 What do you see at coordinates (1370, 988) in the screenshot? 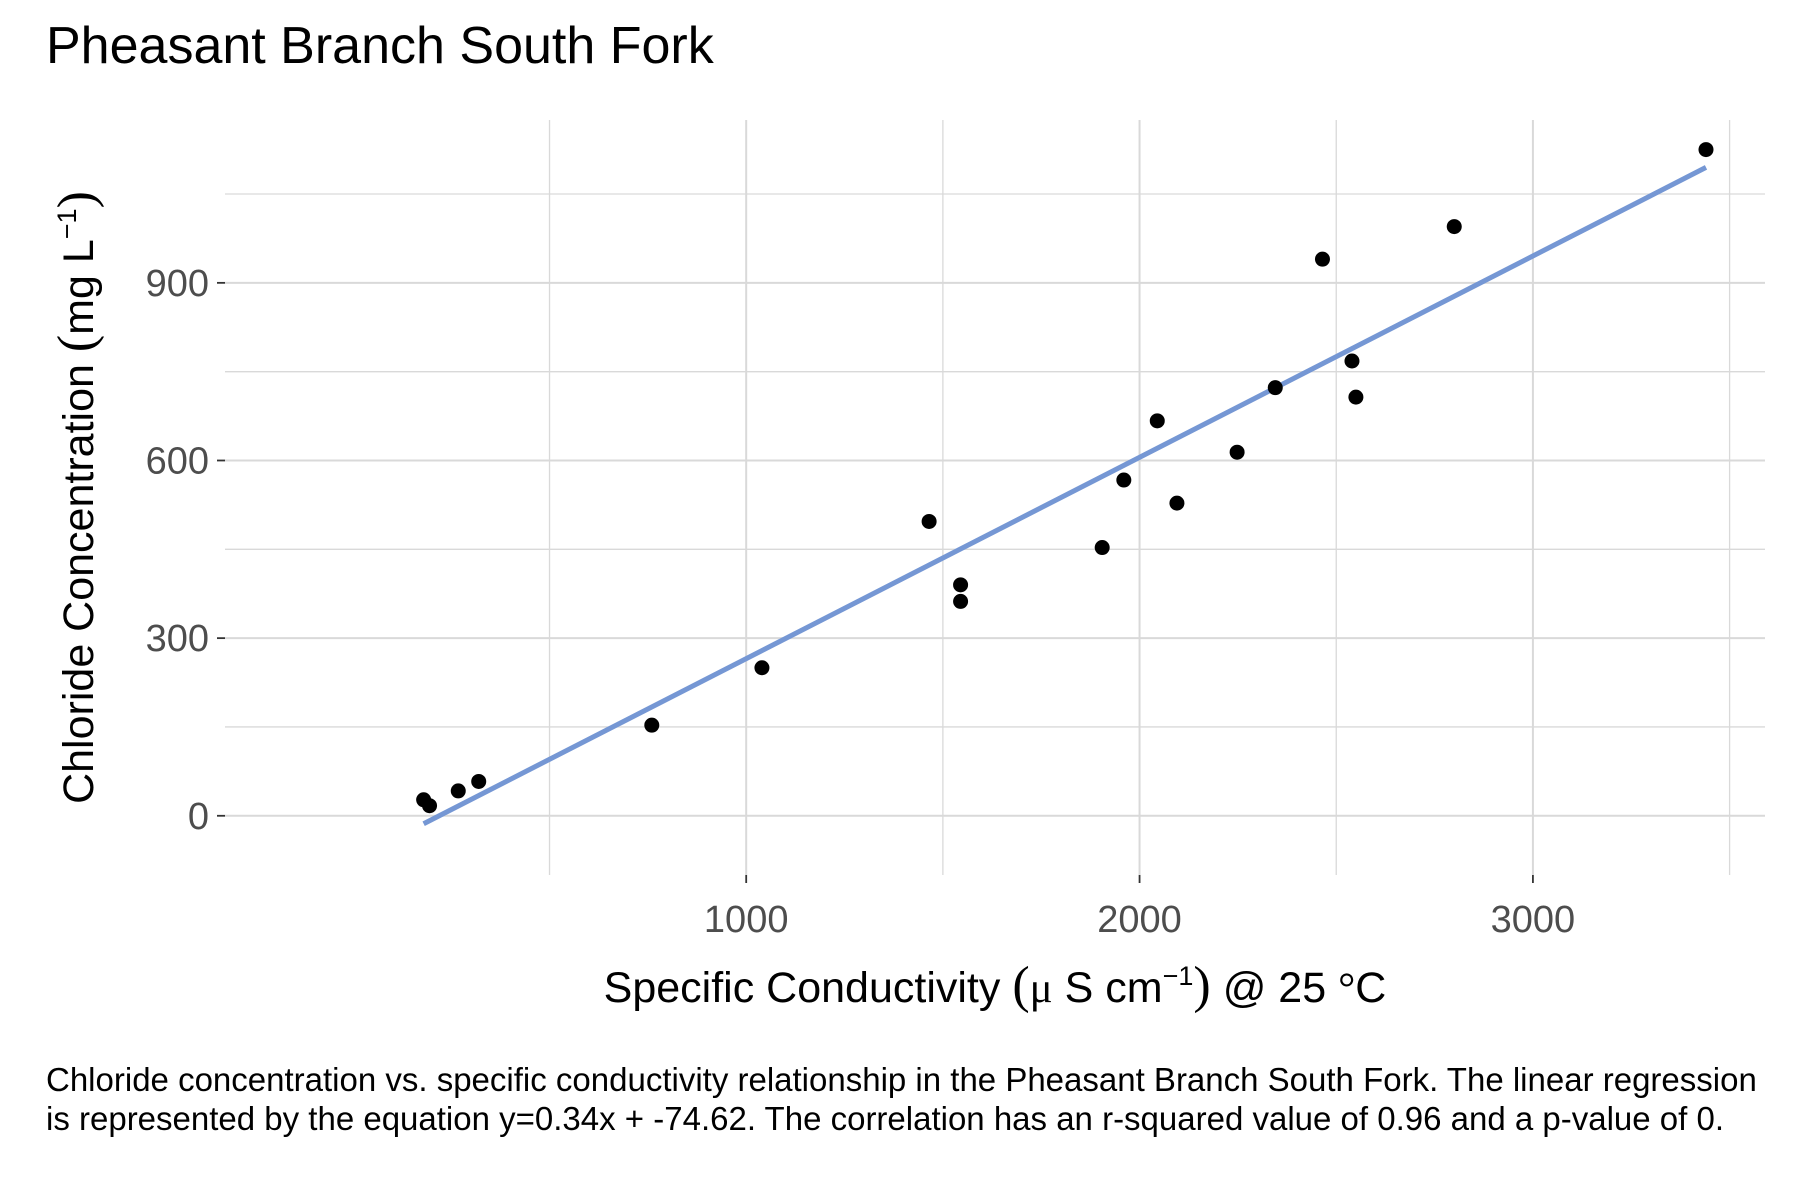
I see `x-axis-title-celsius: C` at bounding box center [1370, 988].